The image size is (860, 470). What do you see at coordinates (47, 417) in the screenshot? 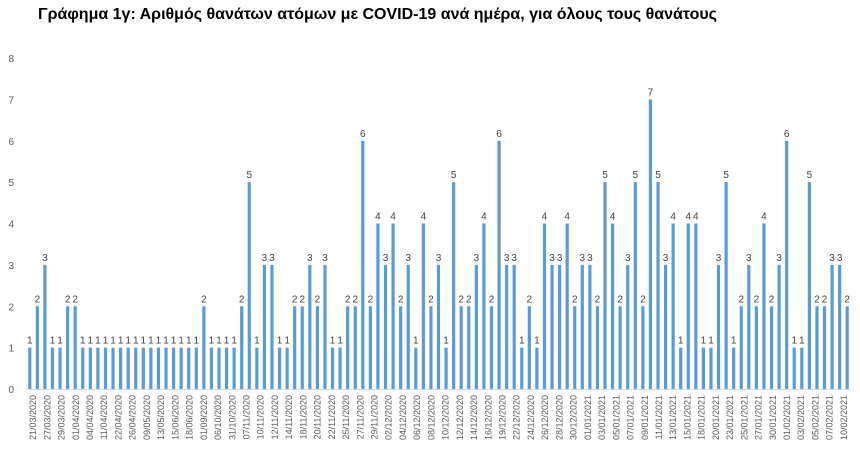
I see `x-tick-label: 27/03/2020` at bounding box center [47, 417].